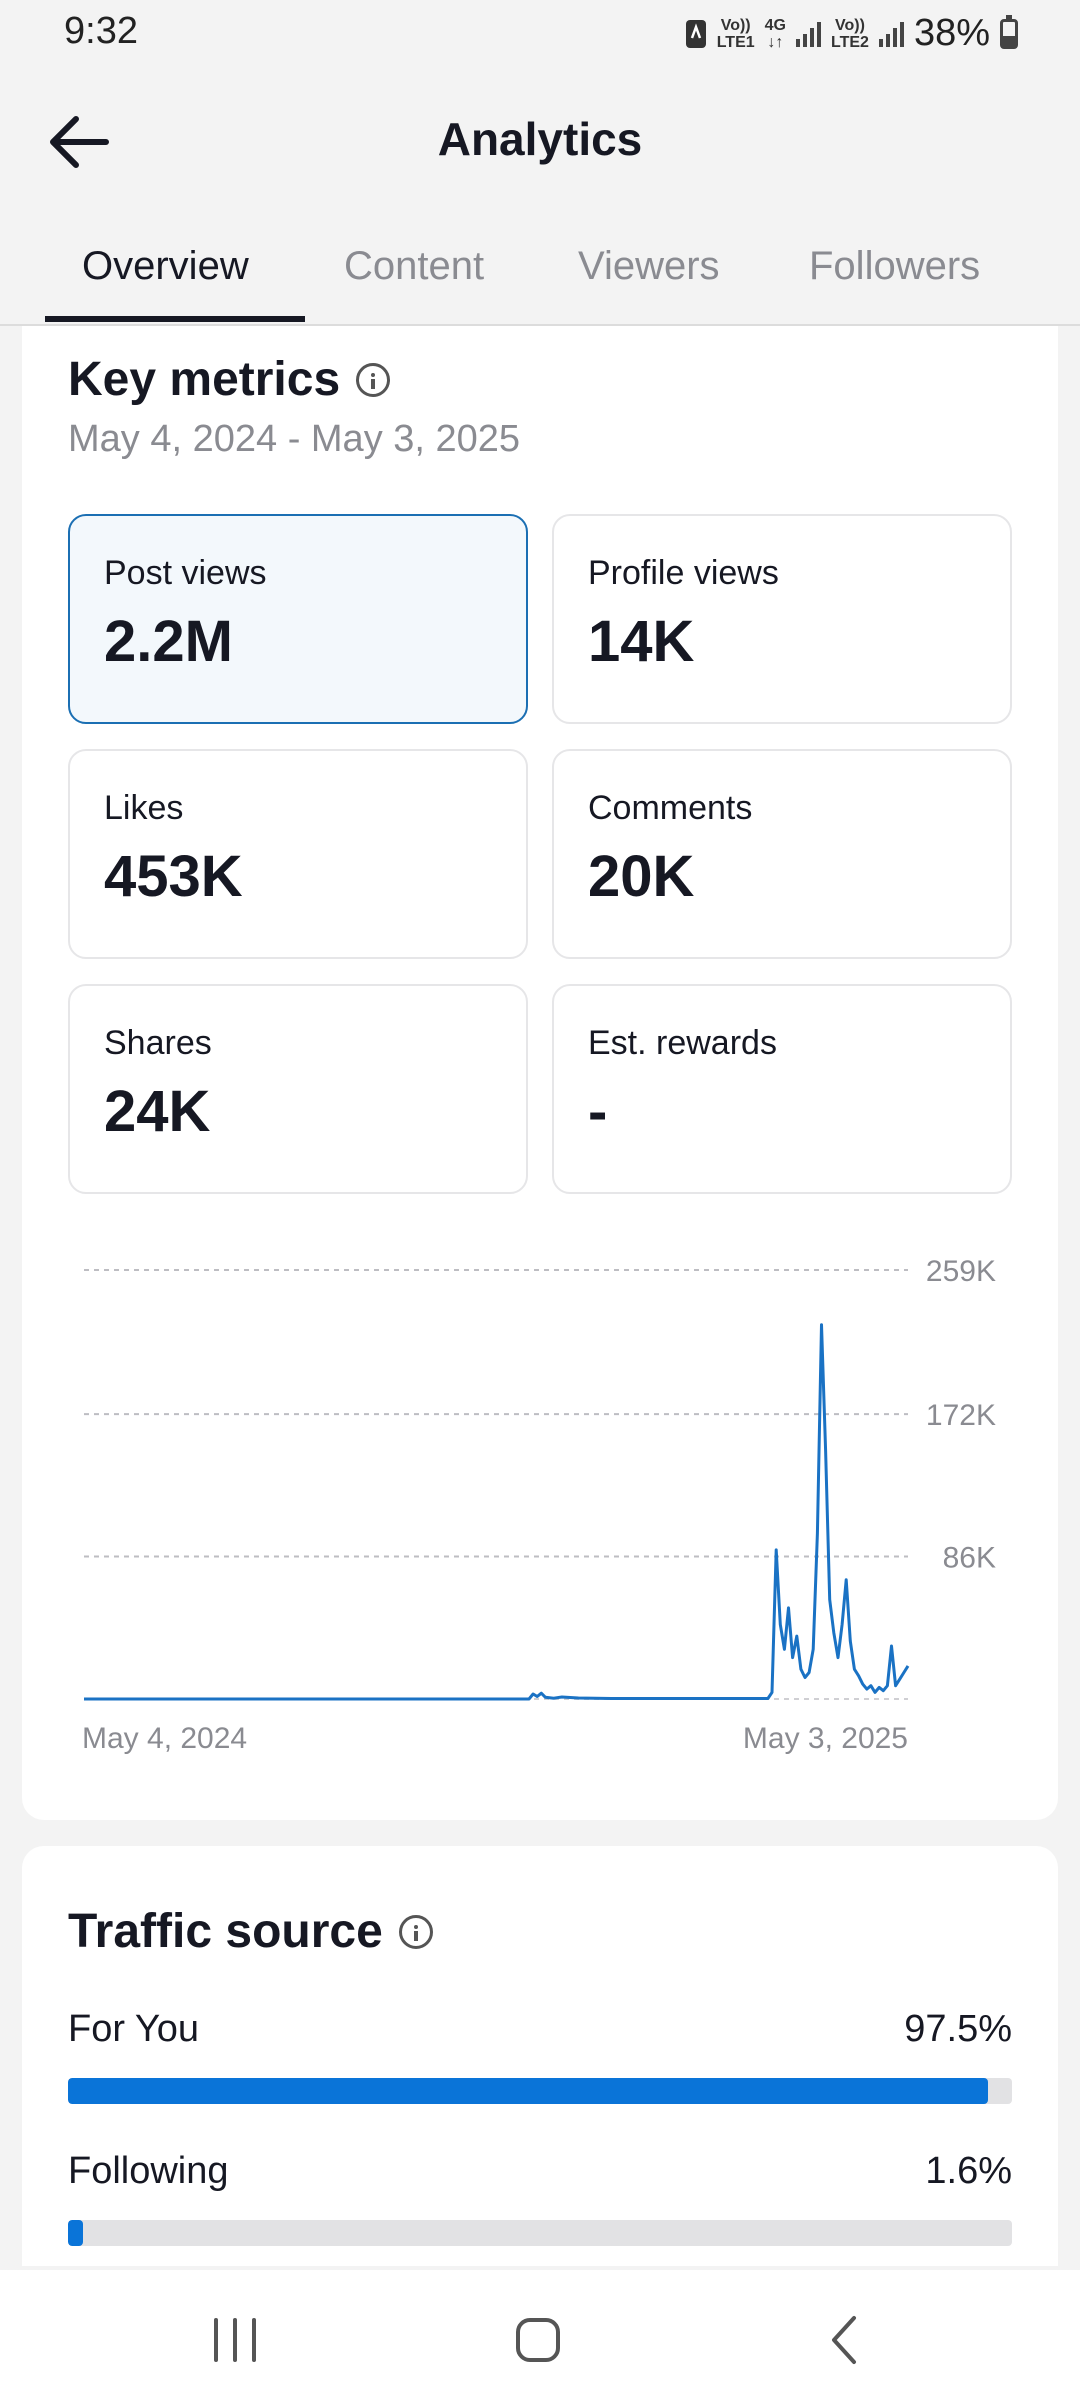 Image resolution: width=1080 pixels, height=2408 pixels. I want to click on metric-post-views: Post views 2.2M, so click(298, 619).